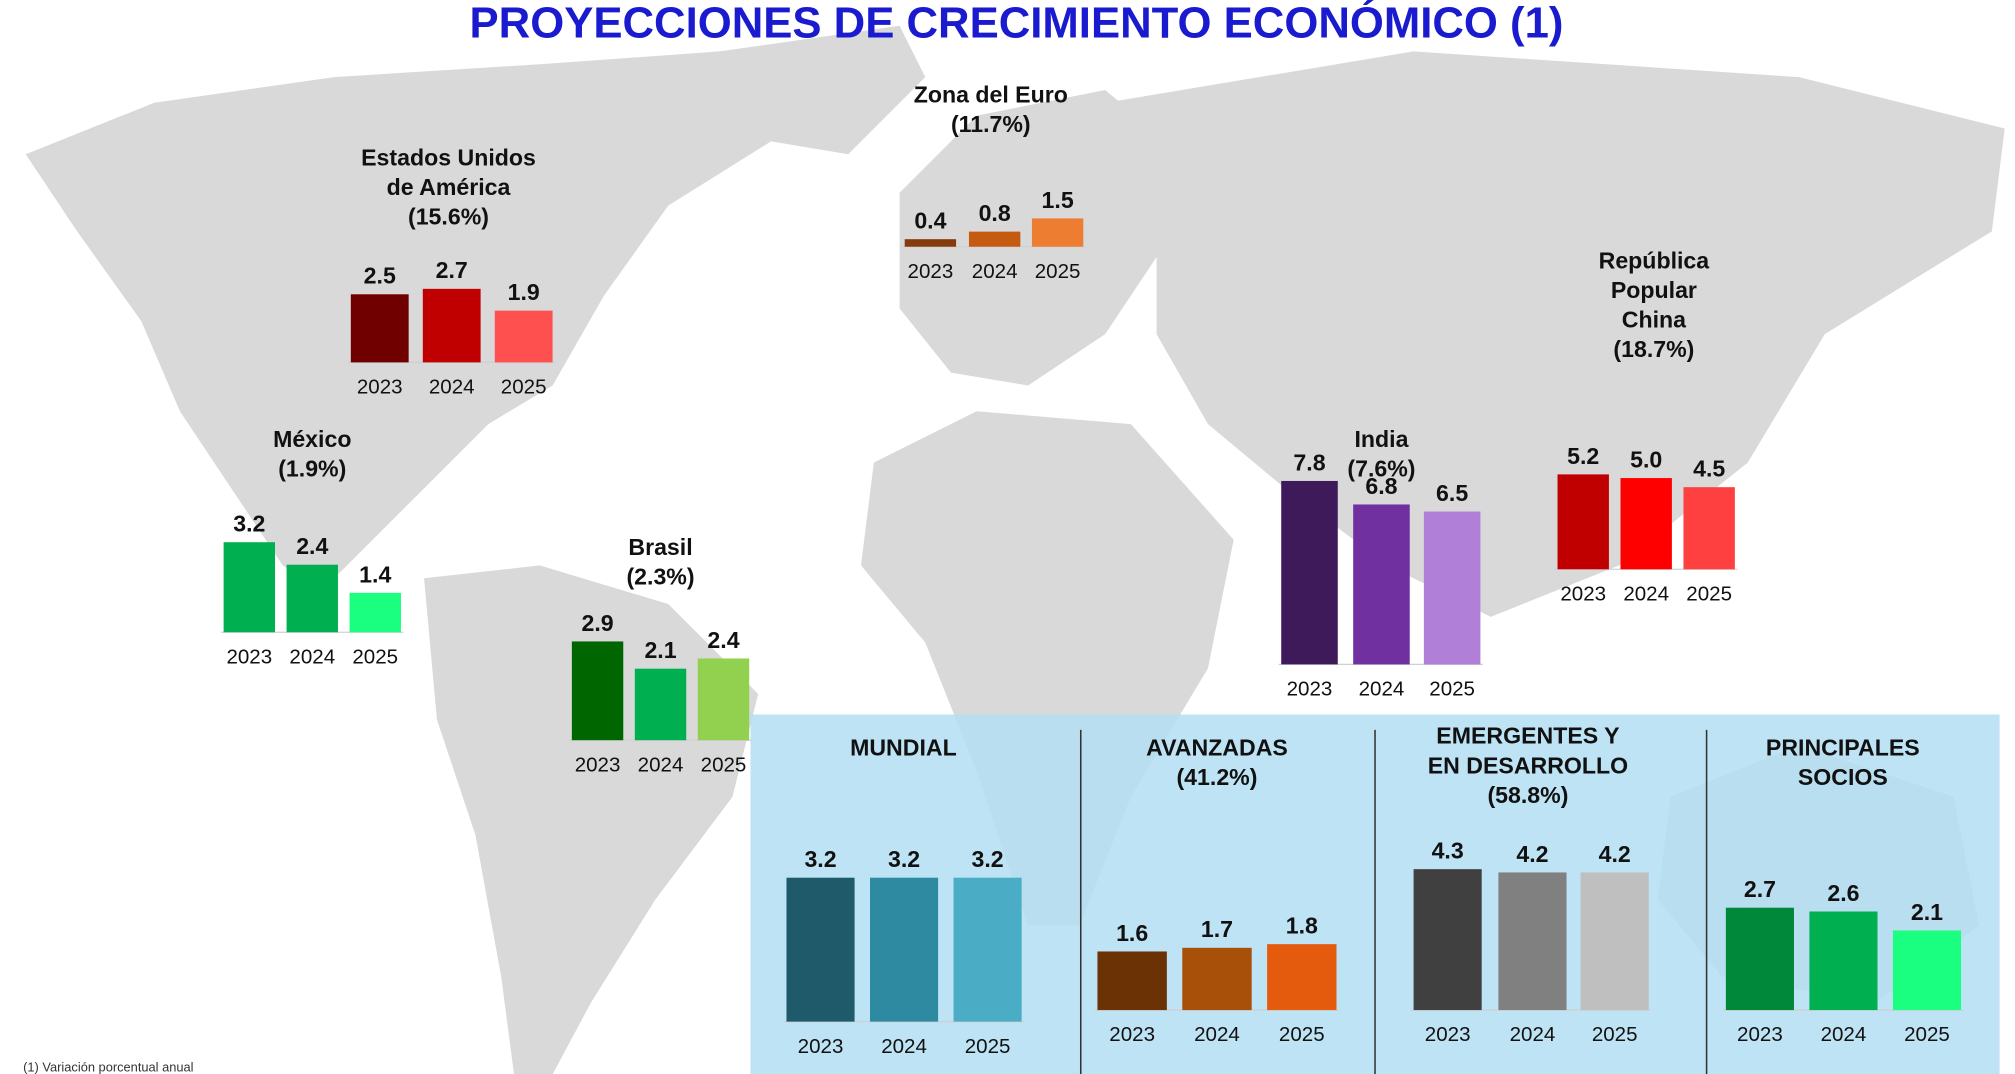  Describe the element at coordinates (448, 157) in the screenshot. I see `chart-title: Estados Unidos` at that location.